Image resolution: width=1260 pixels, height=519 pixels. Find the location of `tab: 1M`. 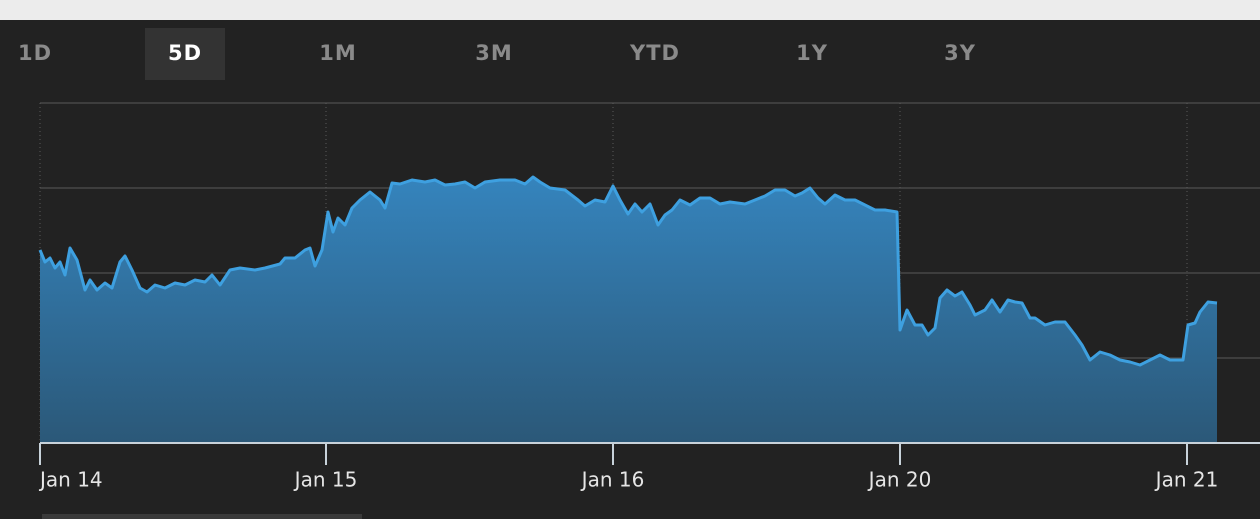

tab: 1M is located at coordinates (338, 53).